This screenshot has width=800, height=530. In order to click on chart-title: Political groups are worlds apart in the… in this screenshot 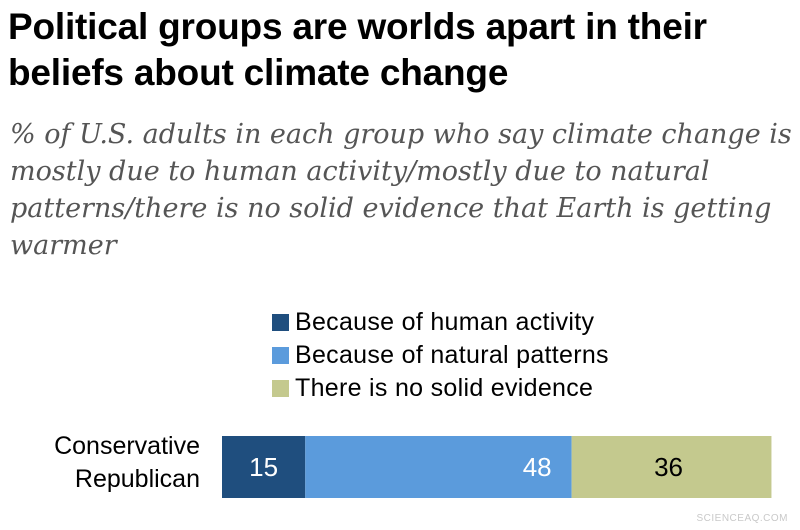, I will do `click(357, 49)`.